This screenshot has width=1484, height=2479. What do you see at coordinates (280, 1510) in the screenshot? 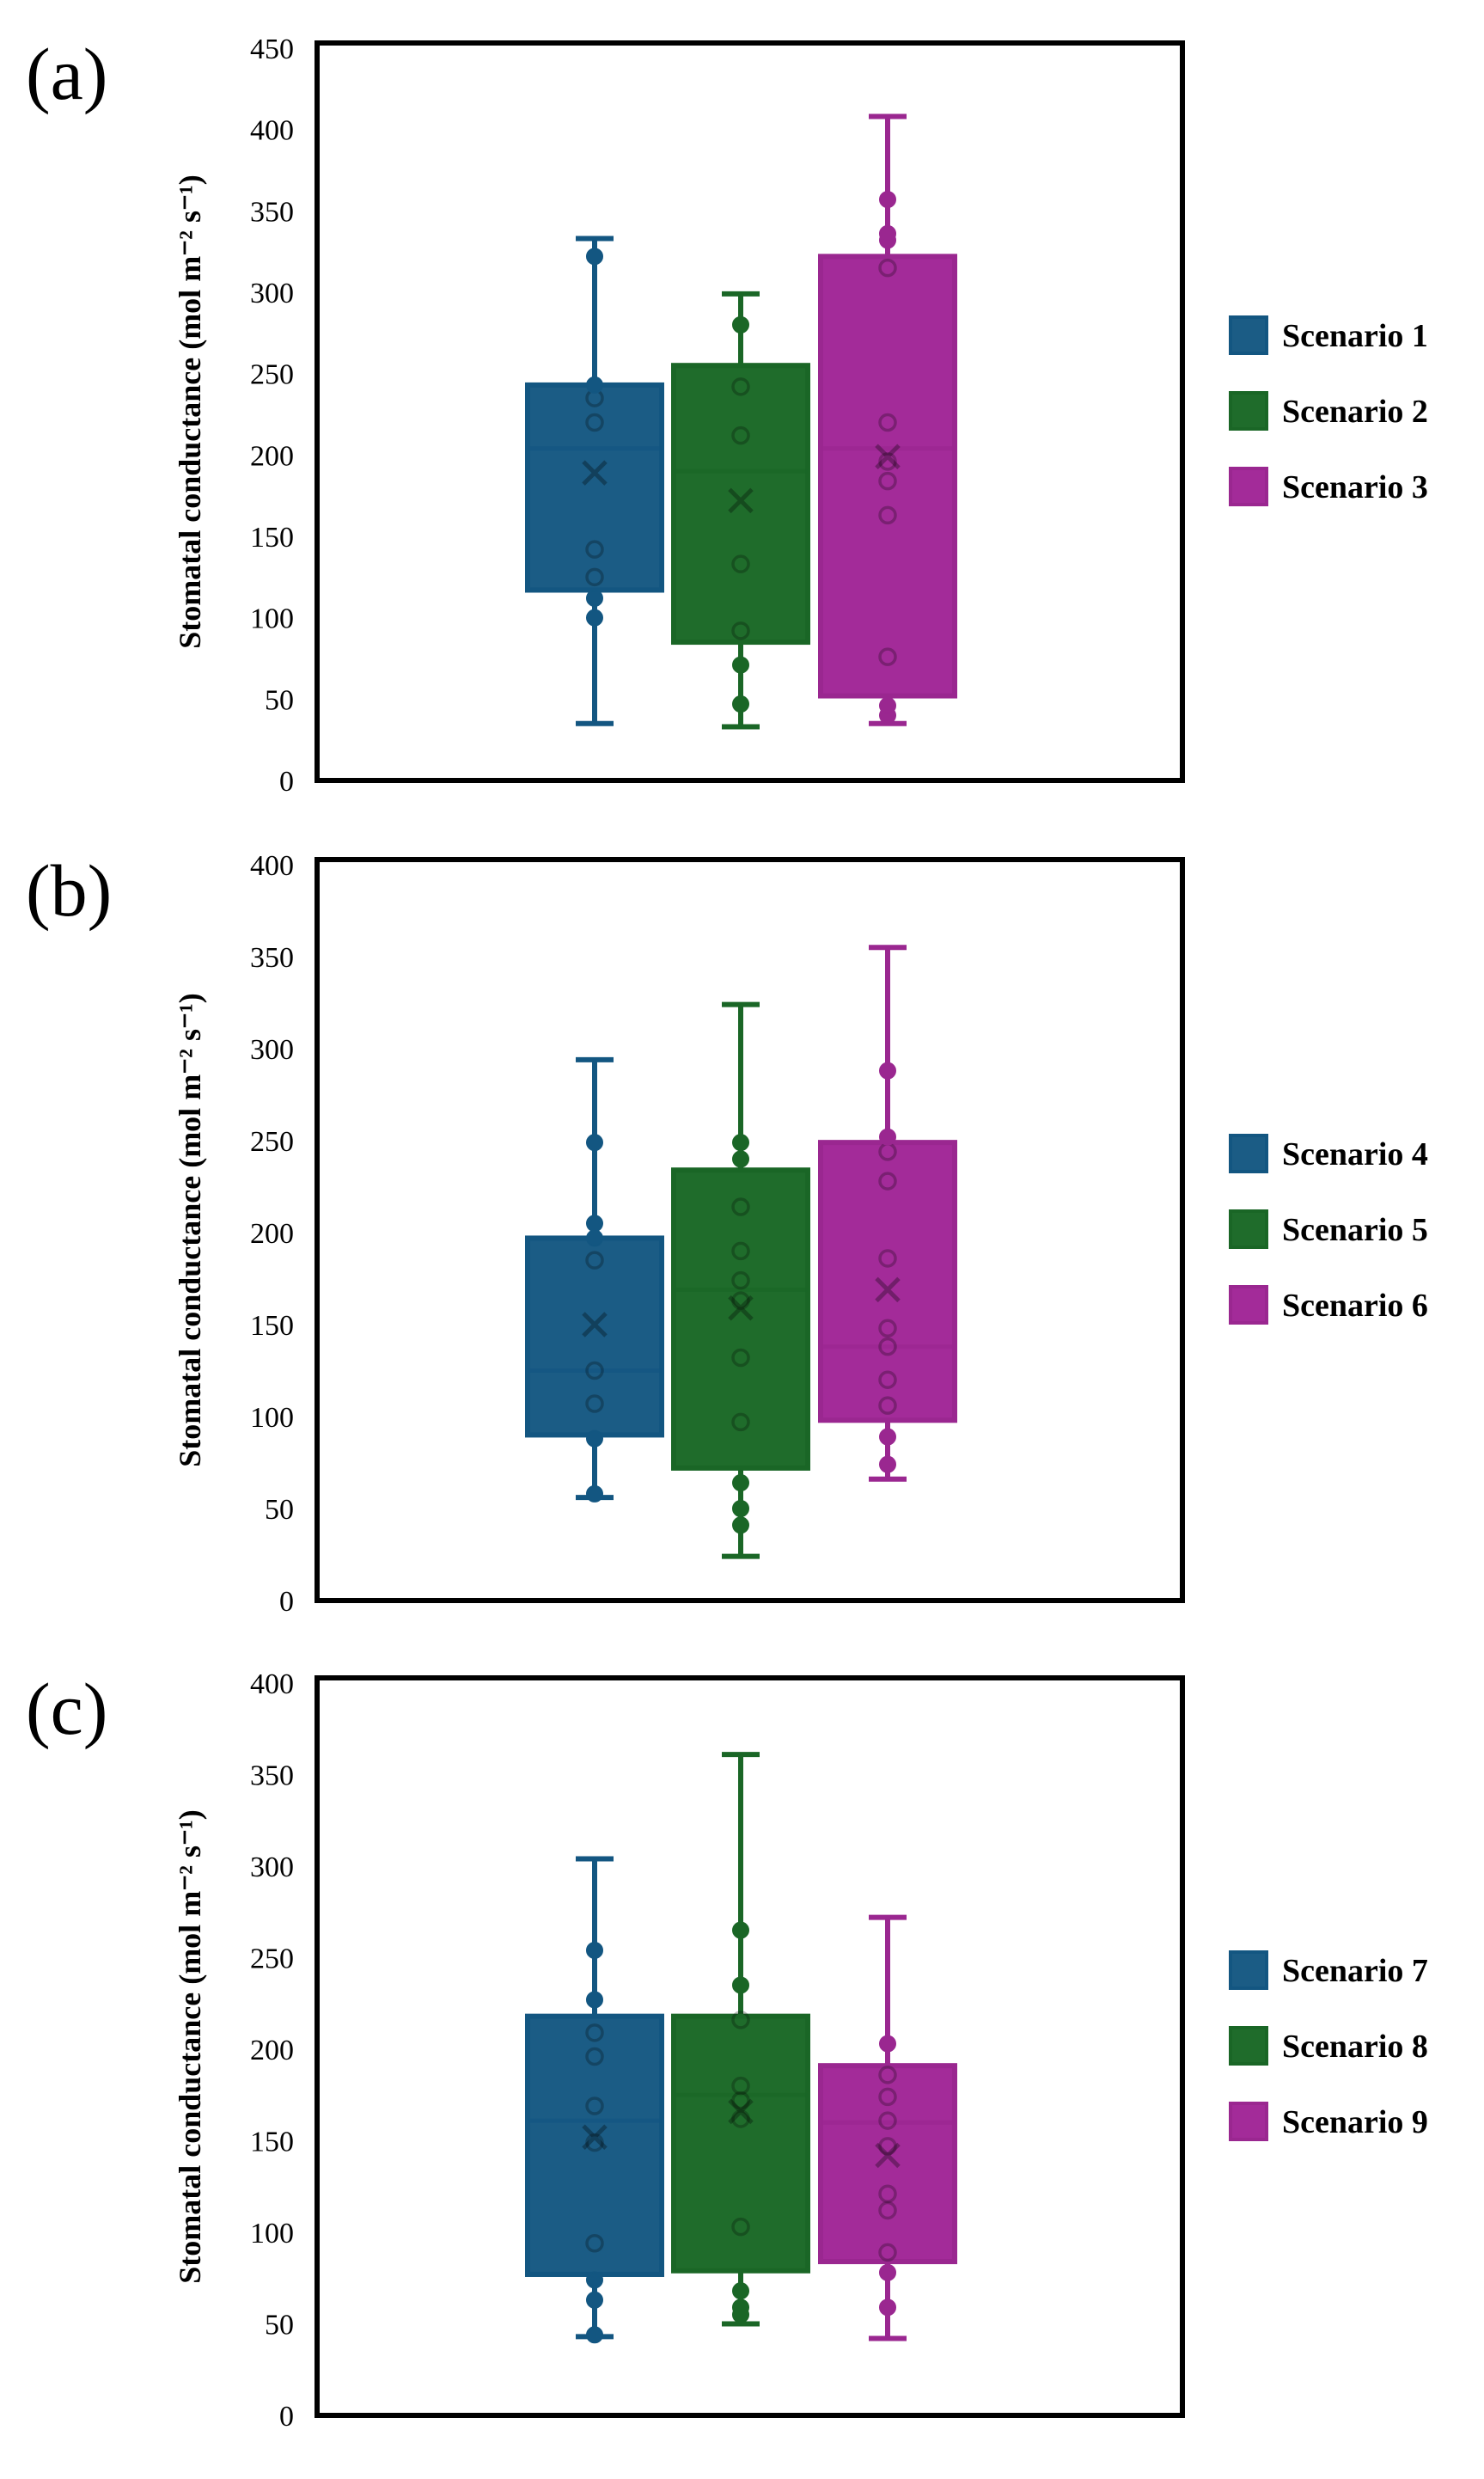
I see `y-tick-label: 50` at bounding box center [280, 1510].